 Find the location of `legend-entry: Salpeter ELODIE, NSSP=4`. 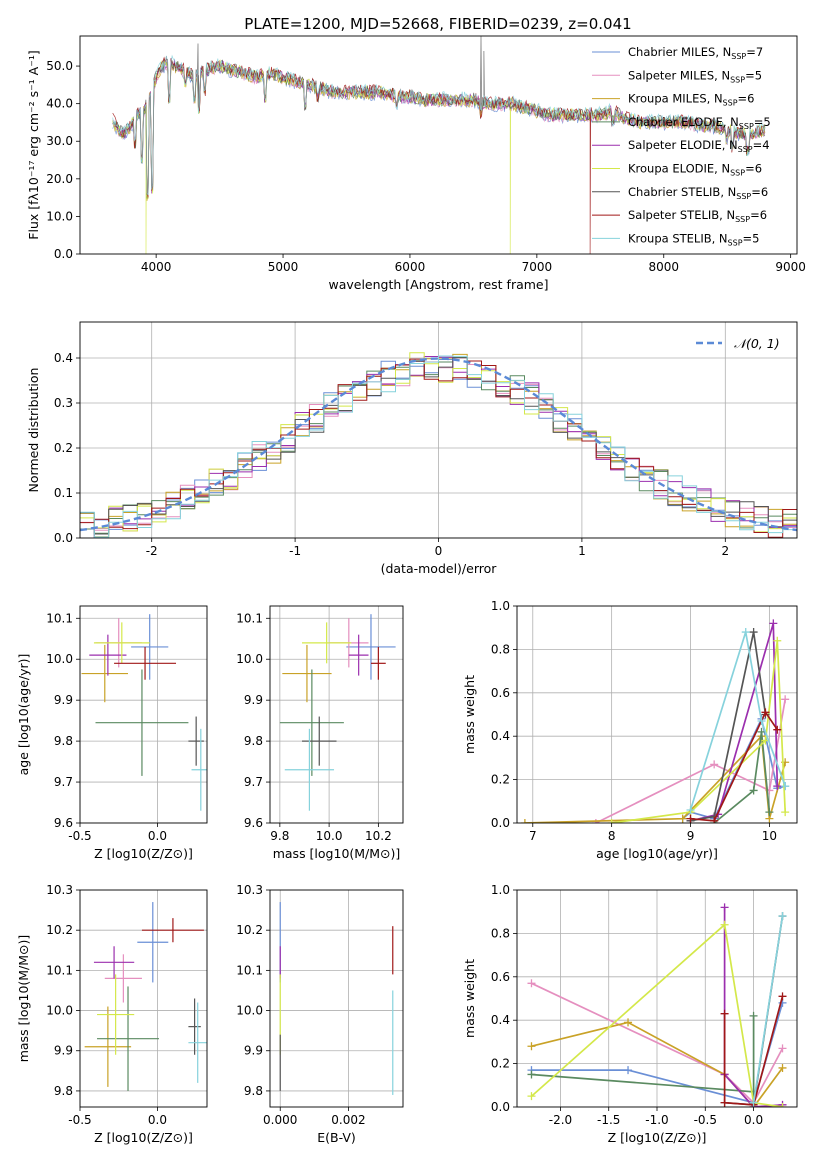

legend-entry: Salpeter ELODIE, NSSP=4 is located at coordinates (699, 146).